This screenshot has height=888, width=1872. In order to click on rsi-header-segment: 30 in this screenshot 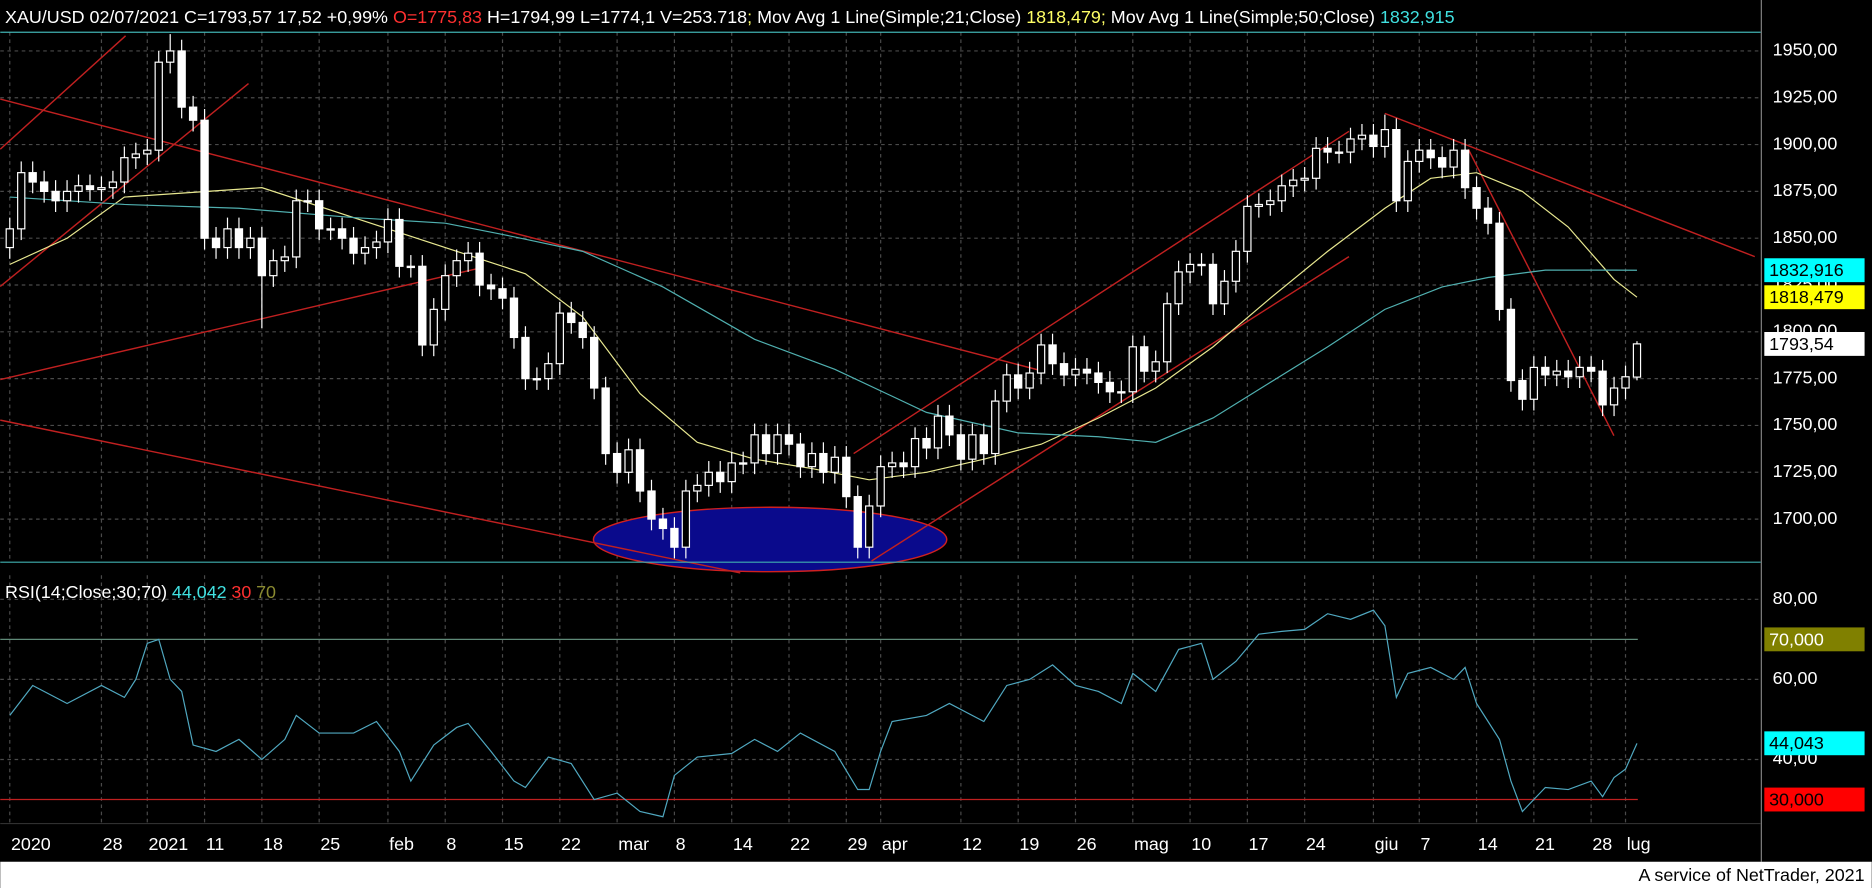, I will do `click(241, 592)`.